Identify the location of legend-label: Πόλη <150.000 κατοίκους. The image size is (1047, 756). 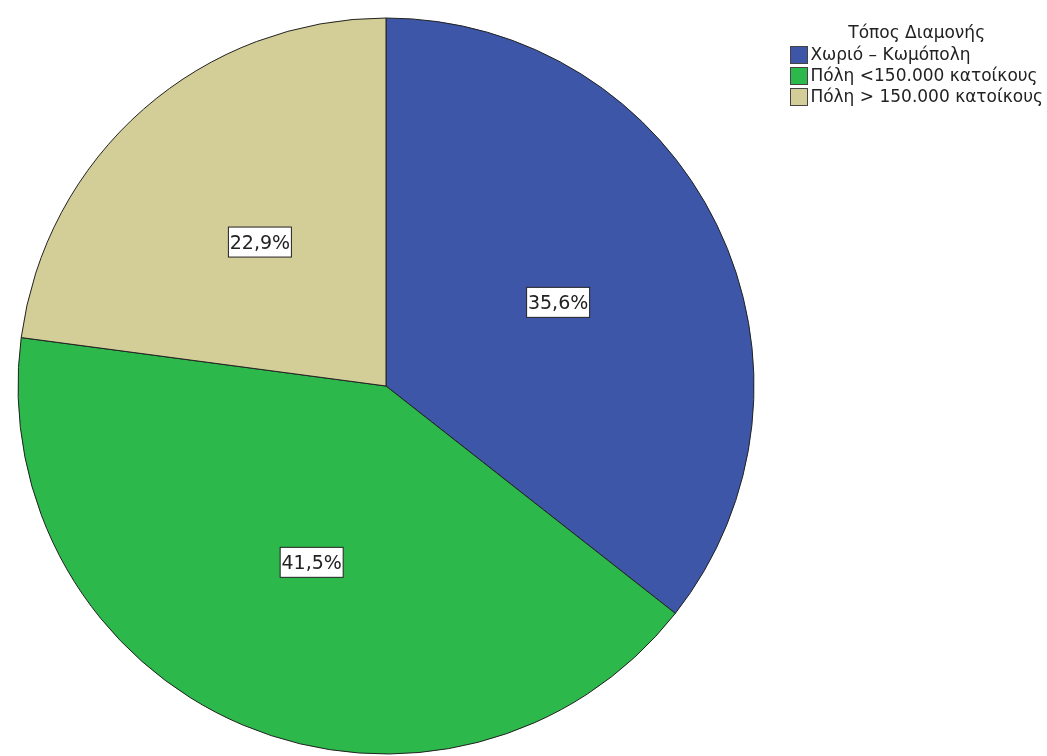
(924, 75).